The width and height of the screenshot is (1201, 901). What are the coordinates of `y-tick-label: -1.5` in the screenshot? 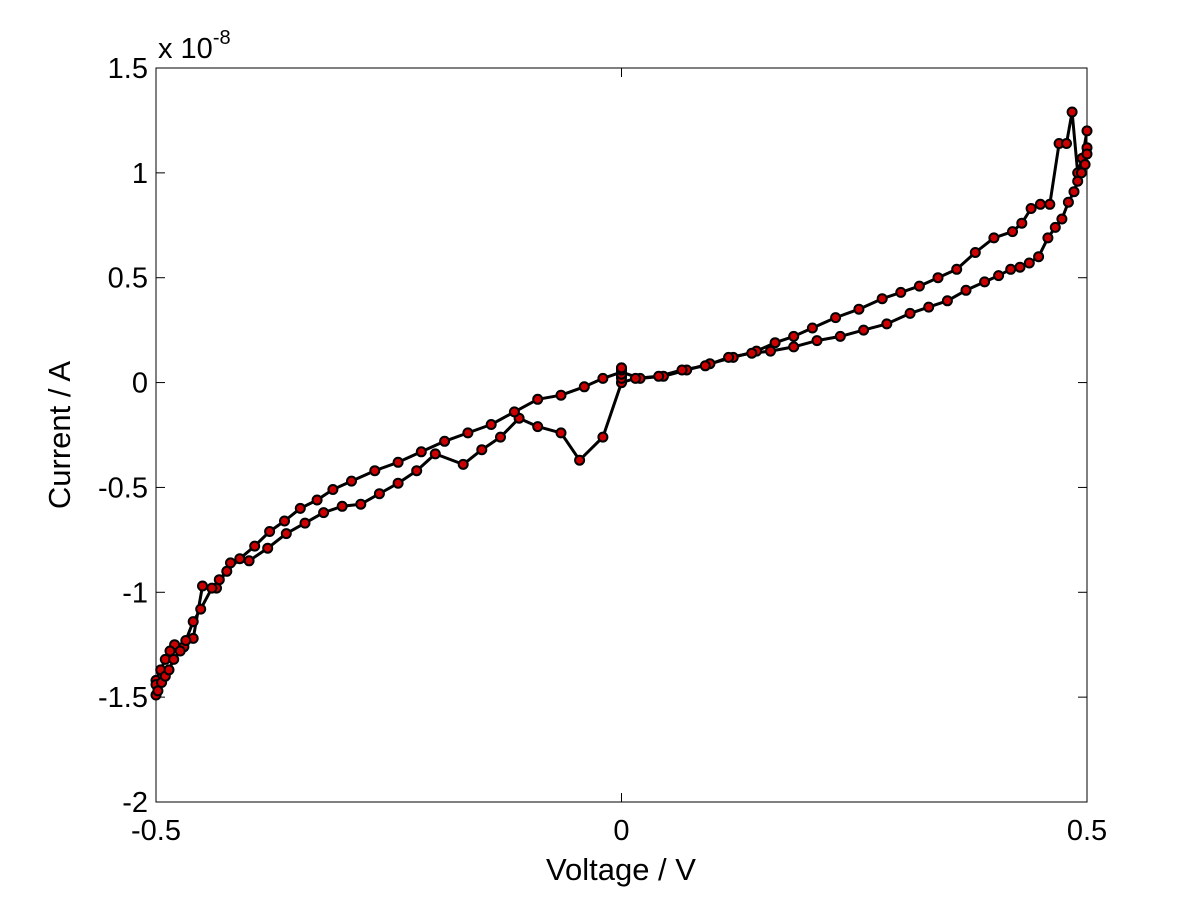 It's located at (123, 698).